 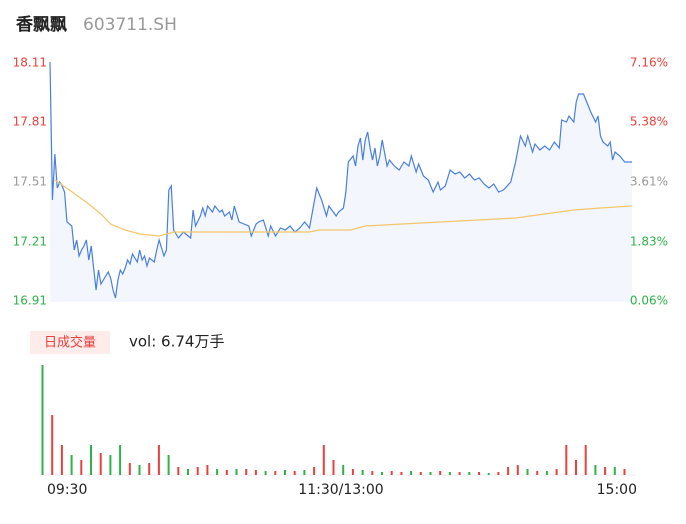 I want to click on volume-legend-bg, so click(x=70, y=342).